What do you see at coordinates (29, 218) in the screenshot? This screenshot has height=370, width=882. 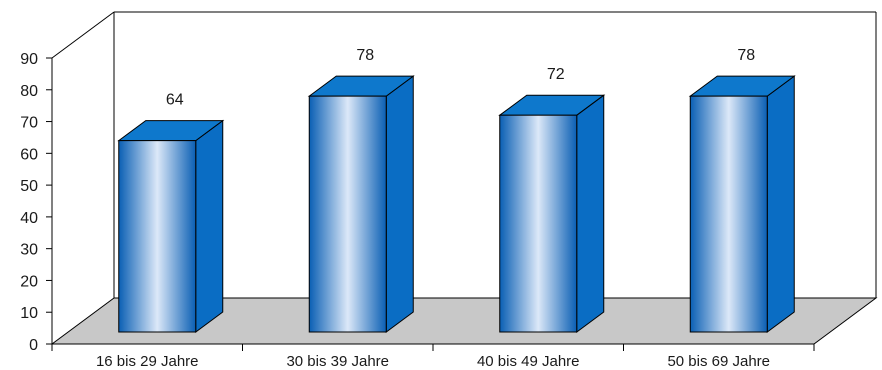 I see `y-tick-label: 40` at bounding box center [29, 218].